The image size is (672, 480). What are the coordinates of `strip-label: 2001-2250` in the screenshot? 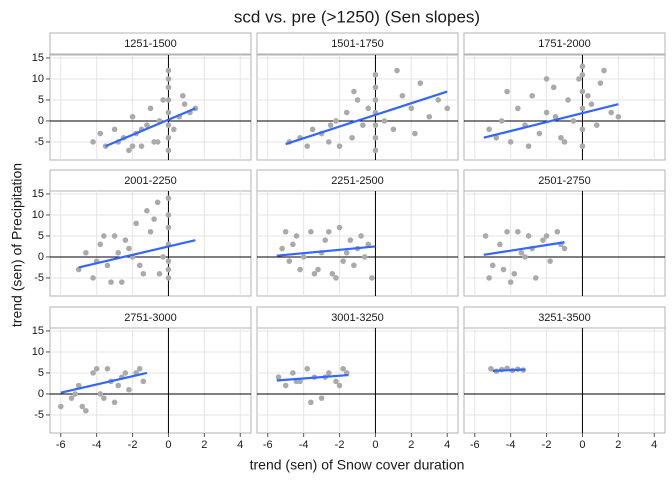 It's located at (150, 181).